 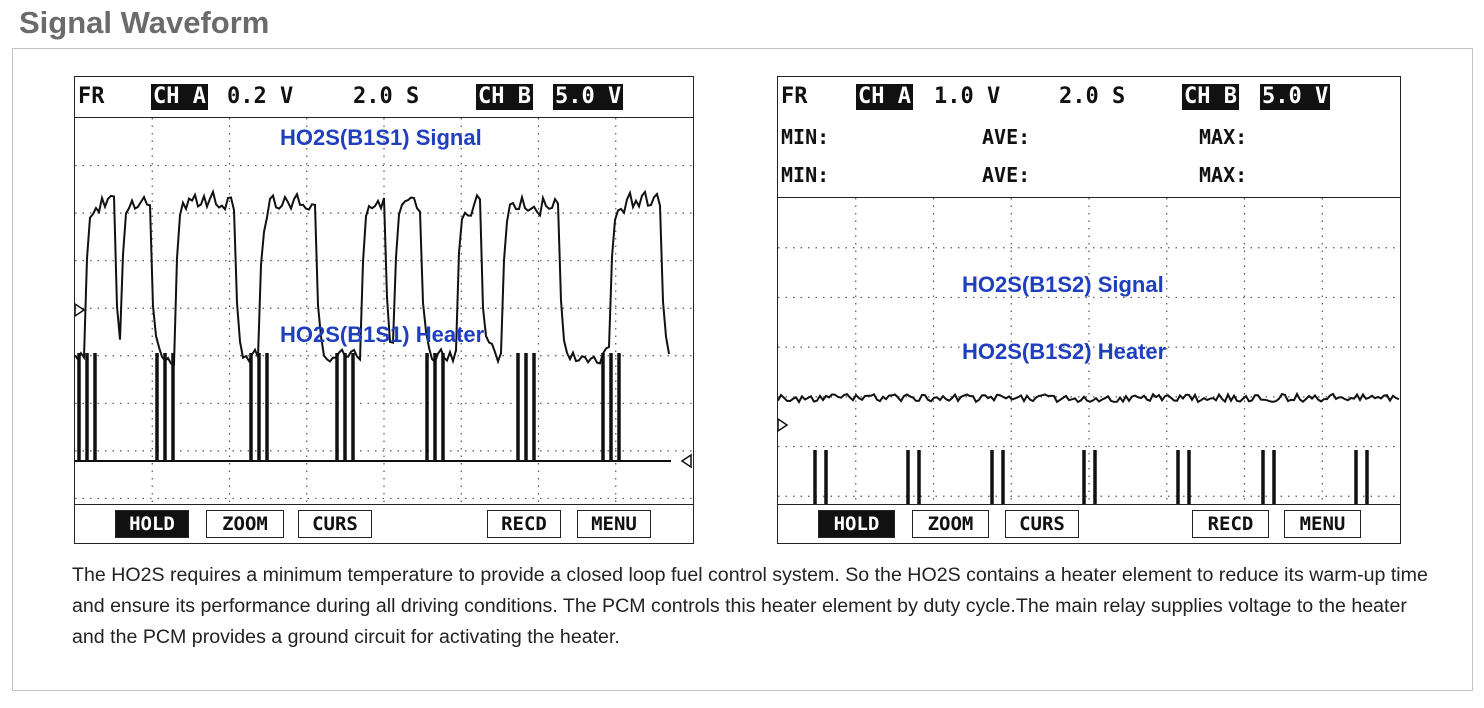 I want to click on scope-header: FR CH A 0.2 V 2.0 S CH B 5.0 V, so click(x=384, y=97).